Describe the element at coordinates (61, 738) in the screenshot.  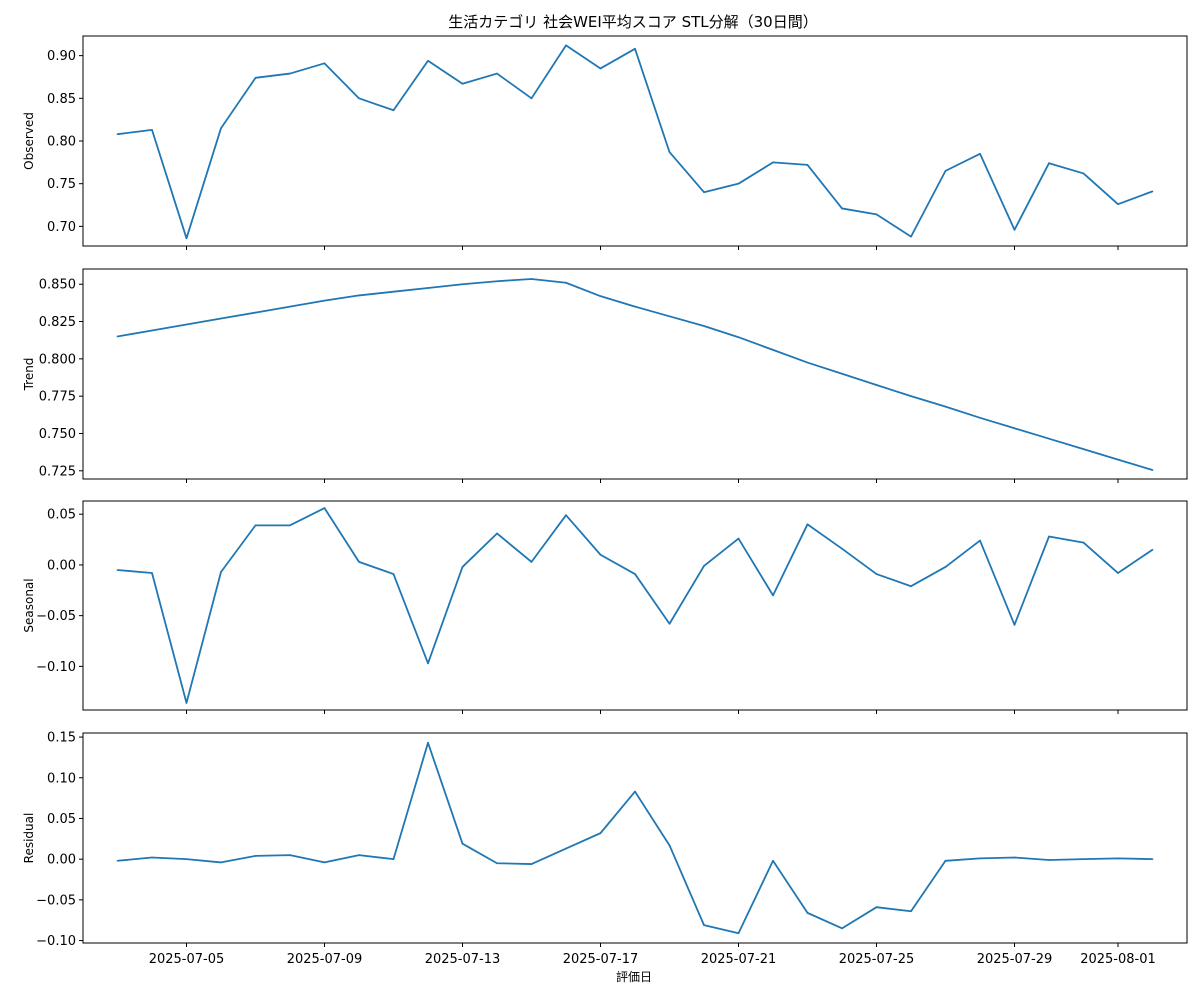
I see `y-tick-label: 0.15` at that location.